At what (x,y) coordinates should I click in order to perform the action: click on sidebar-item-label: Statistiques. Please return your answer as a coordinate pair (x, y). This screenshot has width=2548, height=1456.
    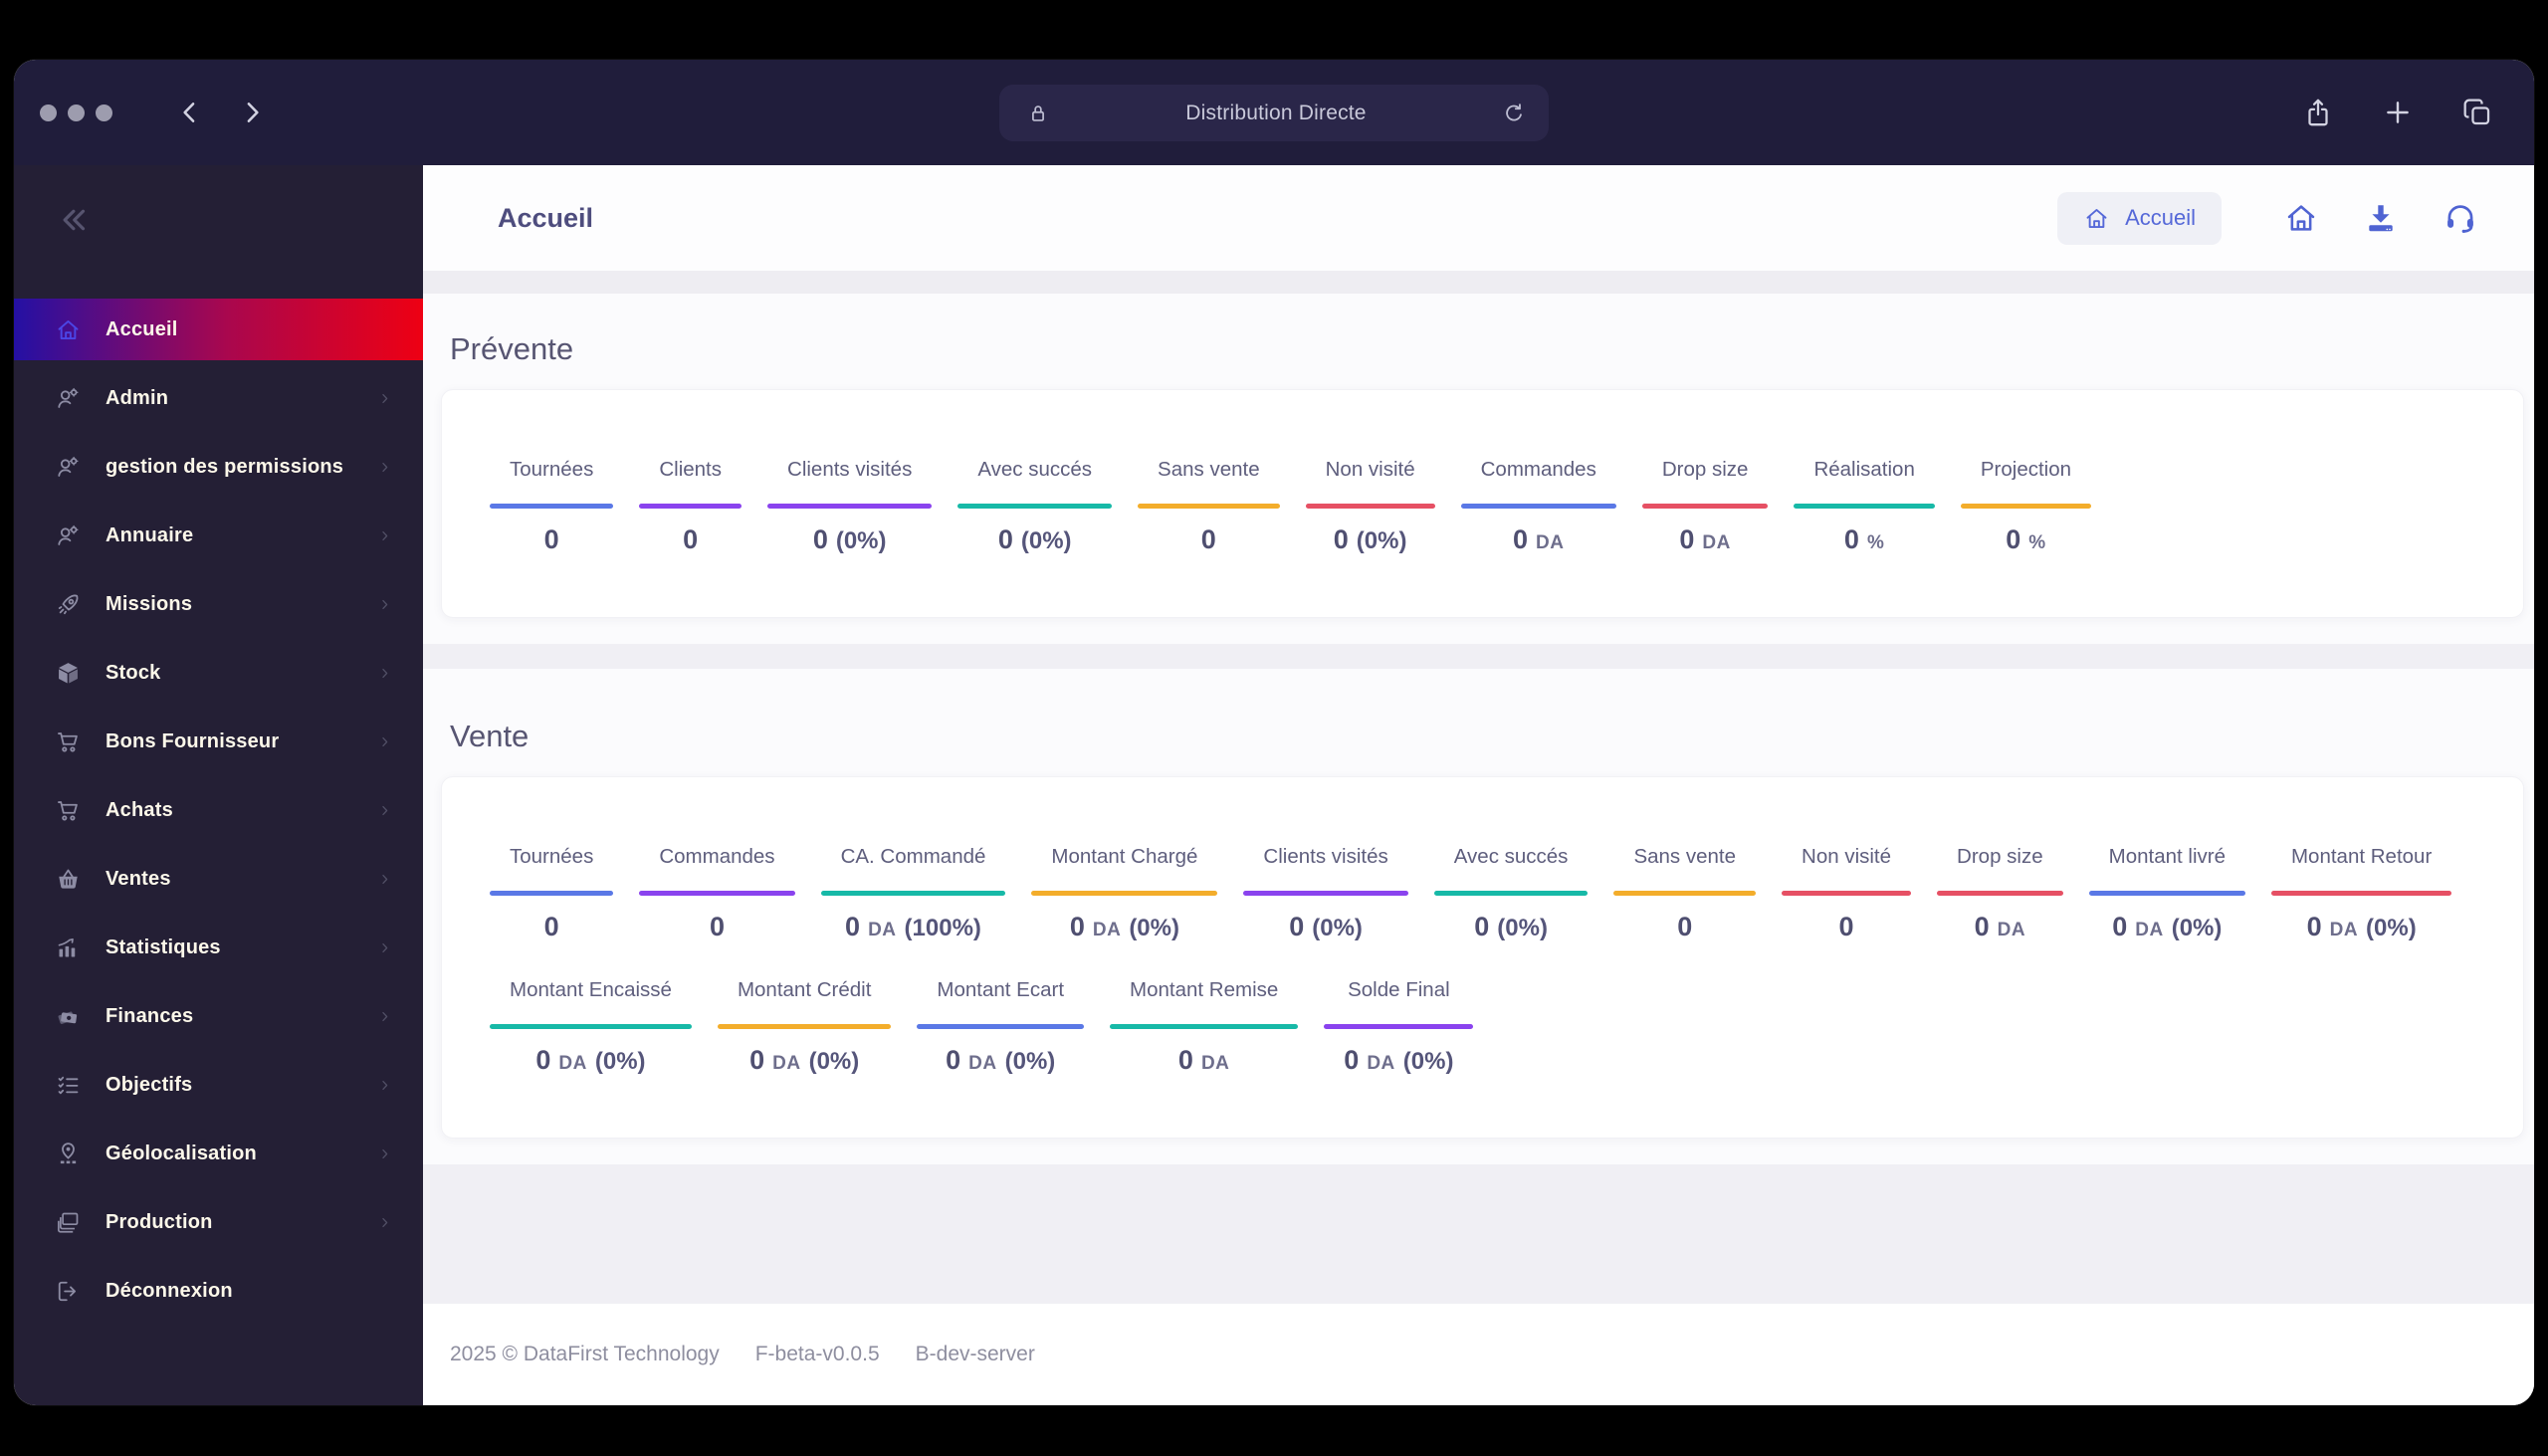
    Looking at the image, I should click on (163, 947).